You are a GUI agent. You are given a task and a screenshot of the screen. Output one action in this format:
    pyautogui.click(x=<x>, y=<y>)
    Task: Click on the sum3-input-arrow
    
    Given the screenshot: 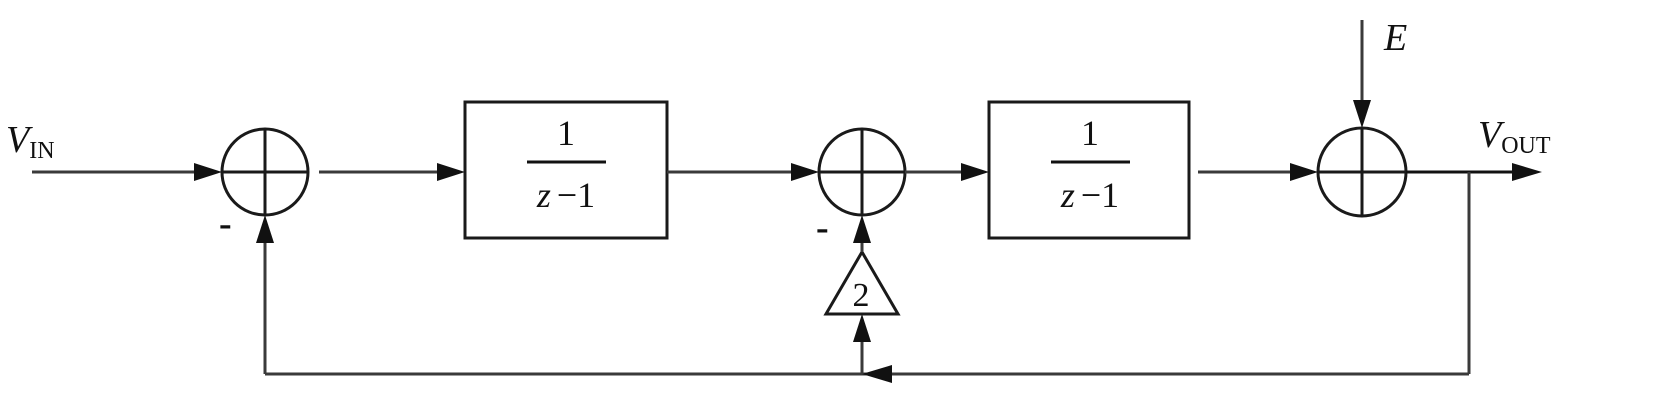 What is the action you would take?
    pyautogui.click(x=1304, y=172)
    